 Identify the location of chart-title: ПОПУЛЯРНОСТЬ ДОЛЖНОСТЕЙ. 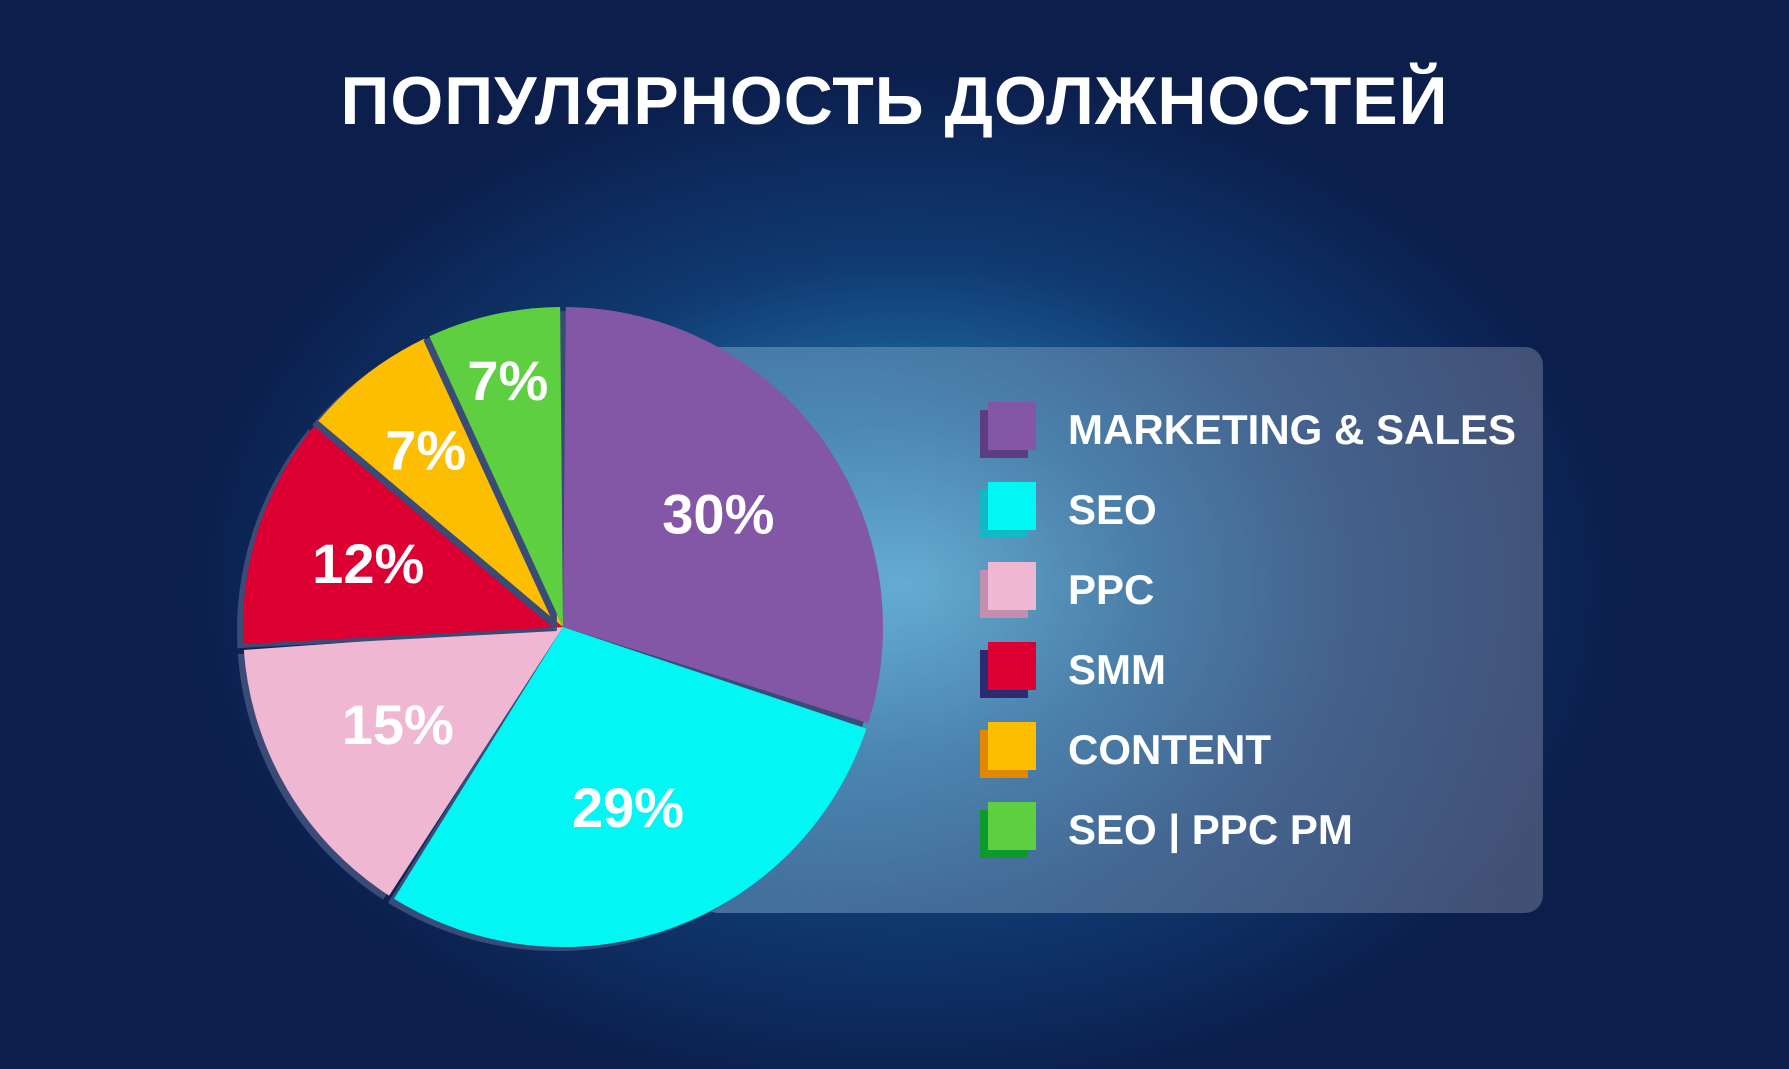
(894, 101).